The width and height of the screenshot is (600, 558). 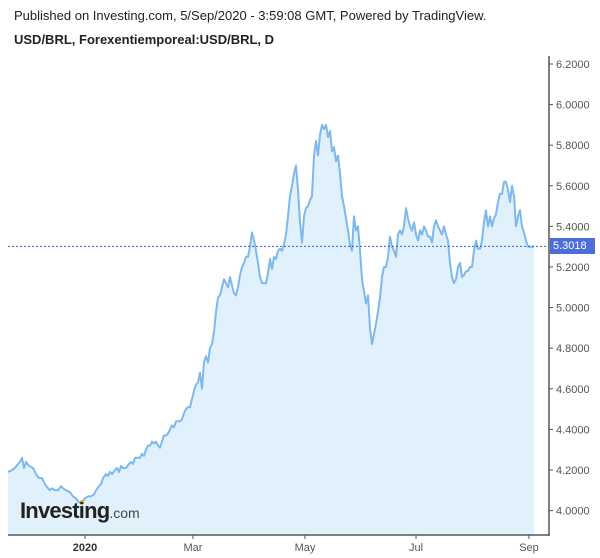 What do you see at coordinates (573, 227) in the screenshot?
I see `y-tick-label: 5.4000` at bounding box center [573, 227].